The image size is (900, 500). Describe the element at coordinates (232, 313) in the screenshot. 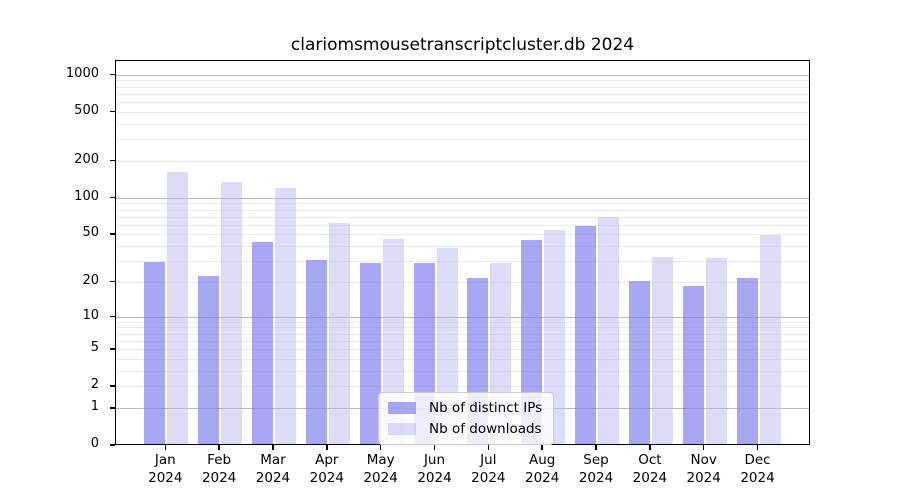

I see `bar-feb-downloads` at that location.